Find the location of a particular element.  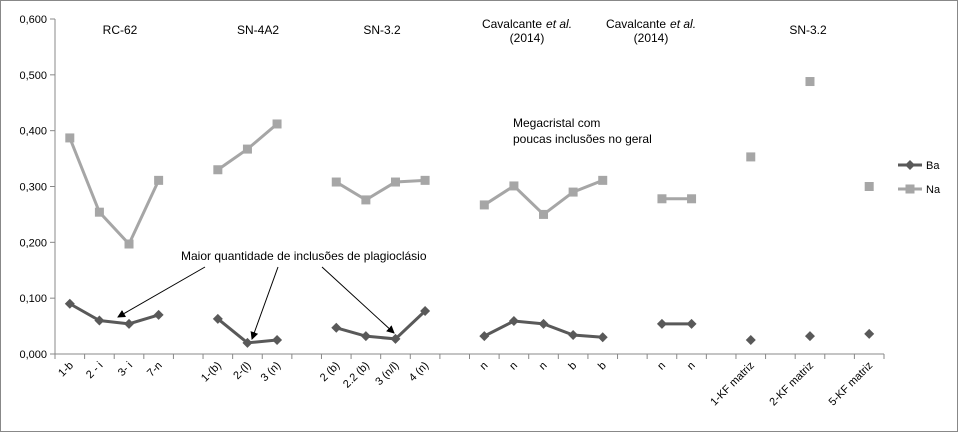

y-tick-label: 0,400 is located at coordinates (33, 132).